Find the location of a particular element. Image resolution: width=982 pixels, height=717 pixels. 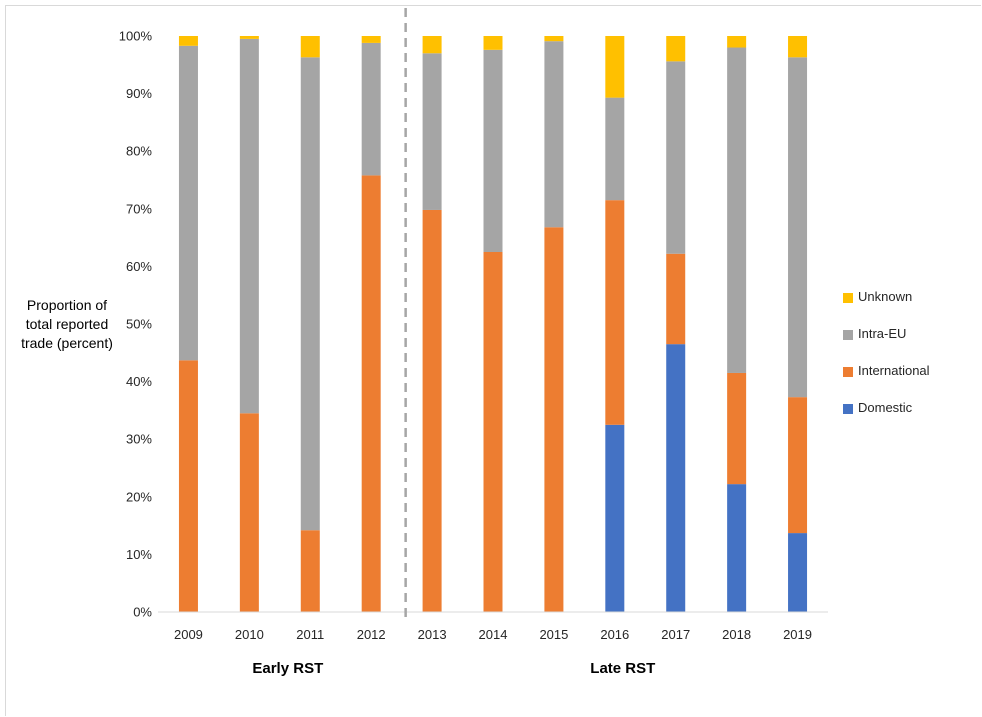

x-tick-label: 2014 is located at coordinates (493, 634).